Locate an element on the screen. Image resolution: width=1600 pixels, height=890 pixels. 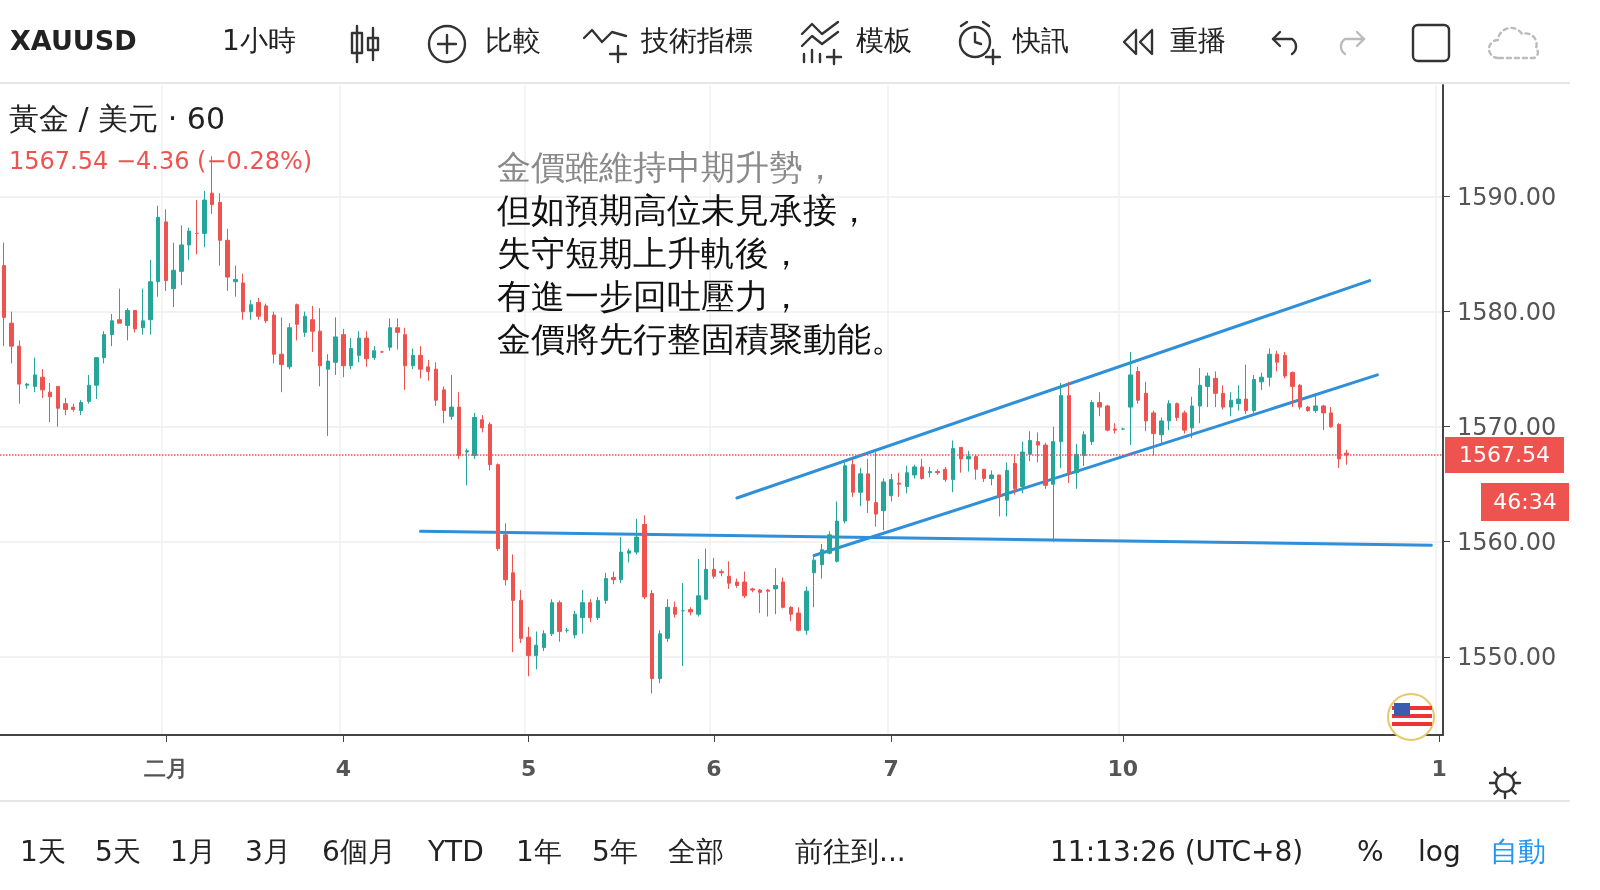
text: 重播 is located at coordinates (1198, 41).